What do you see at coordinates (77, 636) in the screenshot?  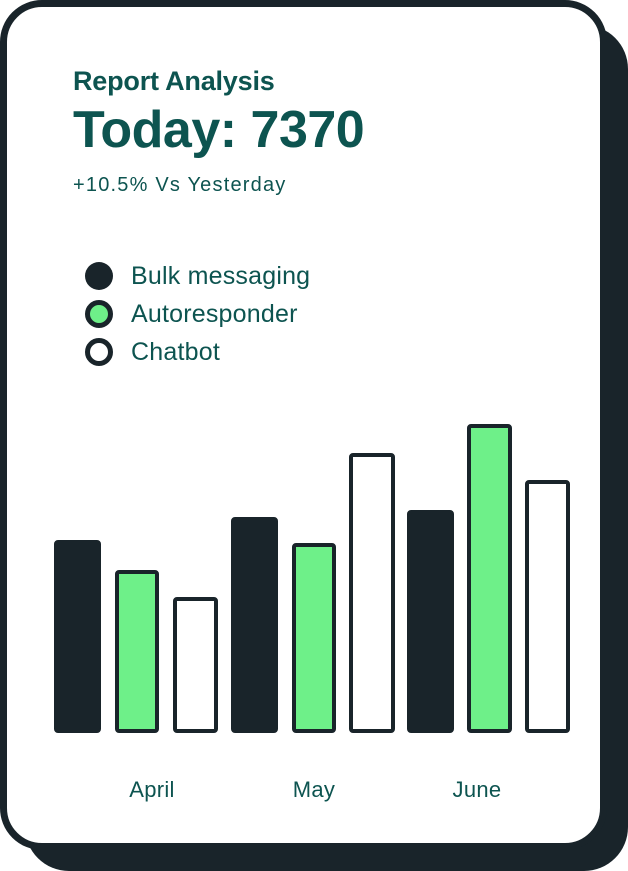 I see `bar-april-bulk-messaging` at bounding box center [77, 636].